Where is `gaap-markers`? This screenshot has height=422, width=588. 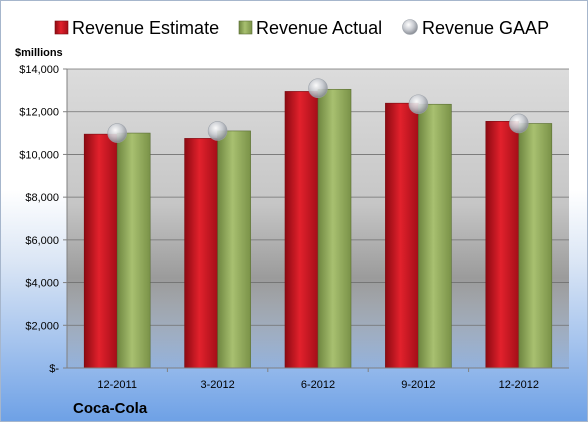
gaap-markers is located at coordinates (318, 110).